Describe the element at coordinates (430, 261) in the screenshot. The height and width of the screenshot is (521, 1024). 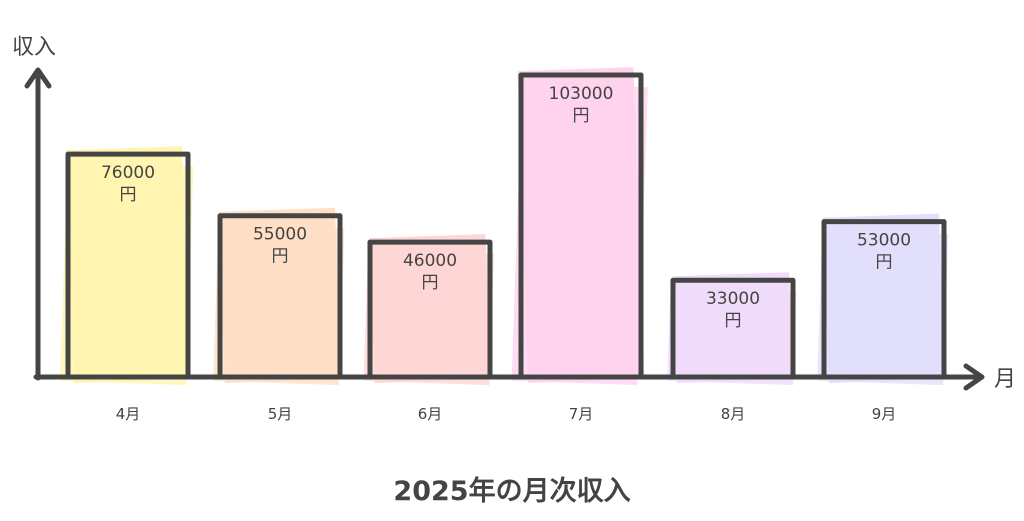
I see `bar-value-label: 46000` at that location.